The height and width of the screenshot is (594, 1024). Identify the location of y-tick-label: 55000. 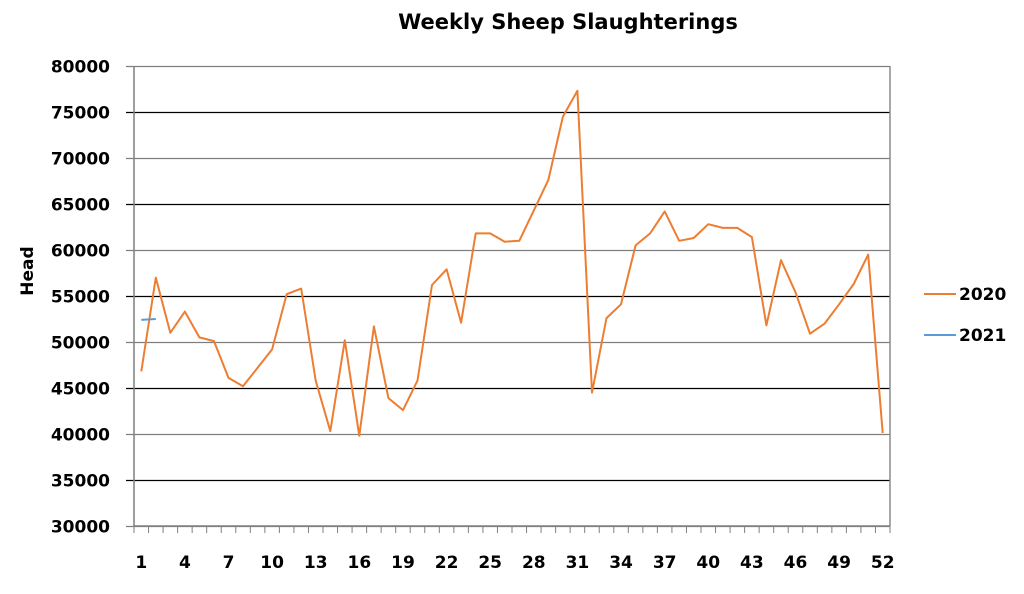
(80, 298).